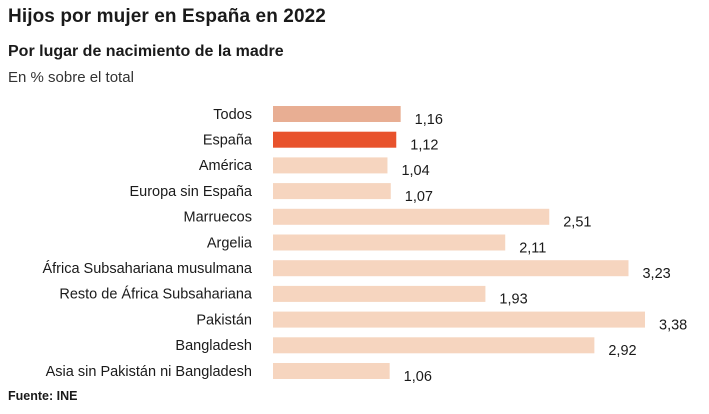 This screenshot has width=709, height=414. I want to click on category-label: España, so click(228, 141).